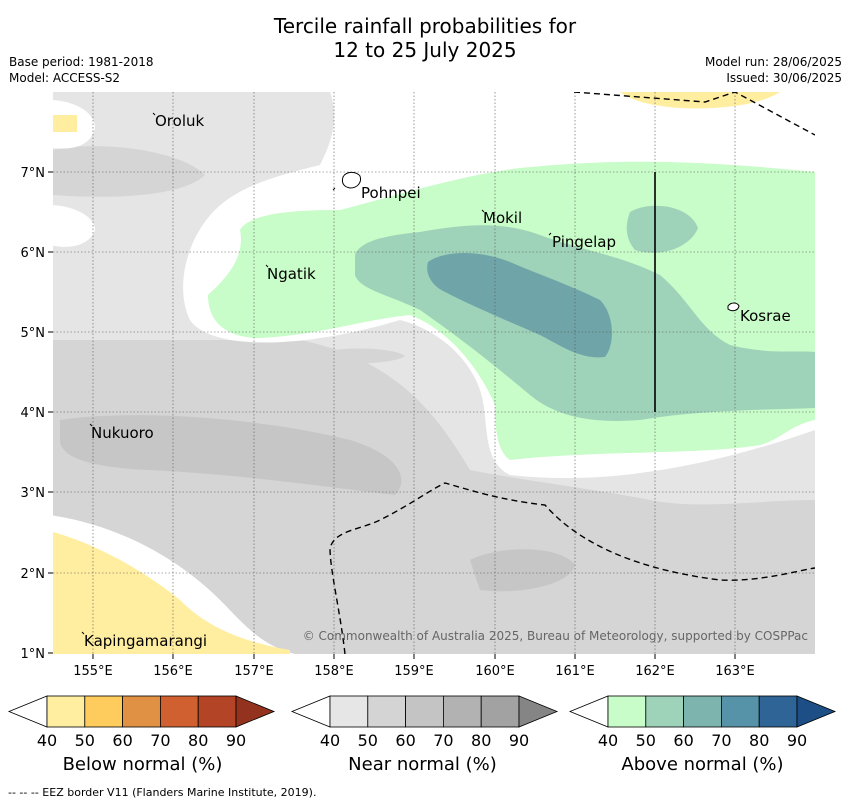 The height and width of the screenshot is (804, 850). What do you see at coordinates (733, 307) in the screenshot?
I see `kosrae-island` at bounding box center [733, 307].